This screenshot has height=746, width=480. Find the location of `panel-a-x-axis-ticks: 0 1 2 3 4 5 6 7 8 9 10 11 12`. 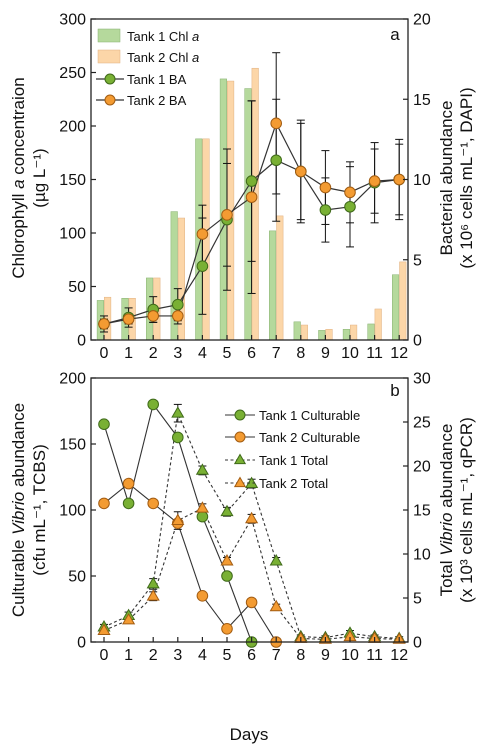

panel-a-x-axis-ticks: 0 1 2 3 4 5 6 7 8 9 10 11 12 is located at coordinates (254, 348).